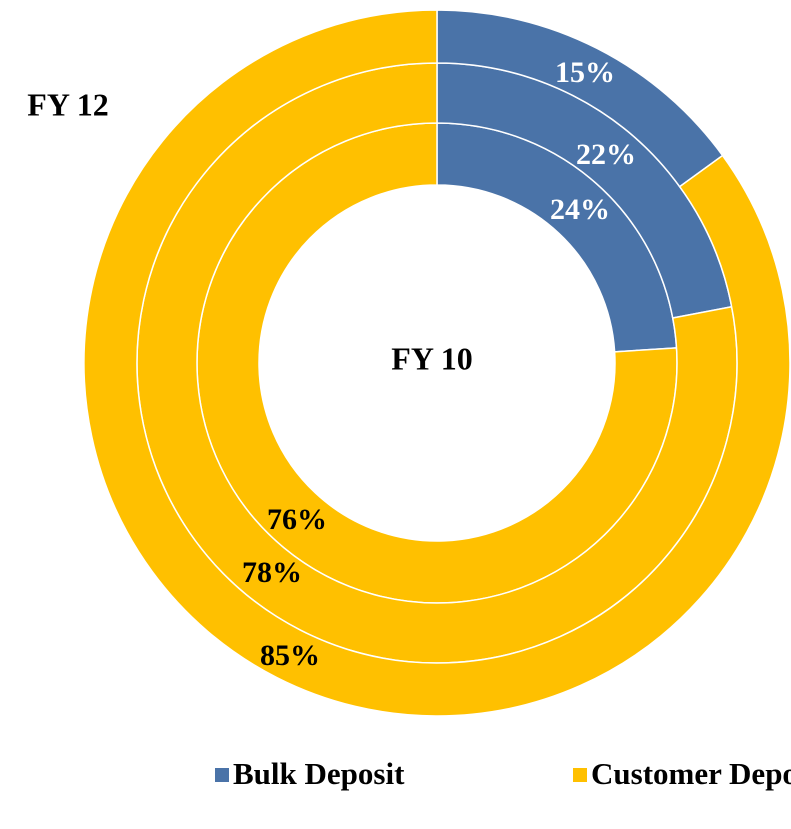  I want to click on data-label: 76%, so click(297, 519).